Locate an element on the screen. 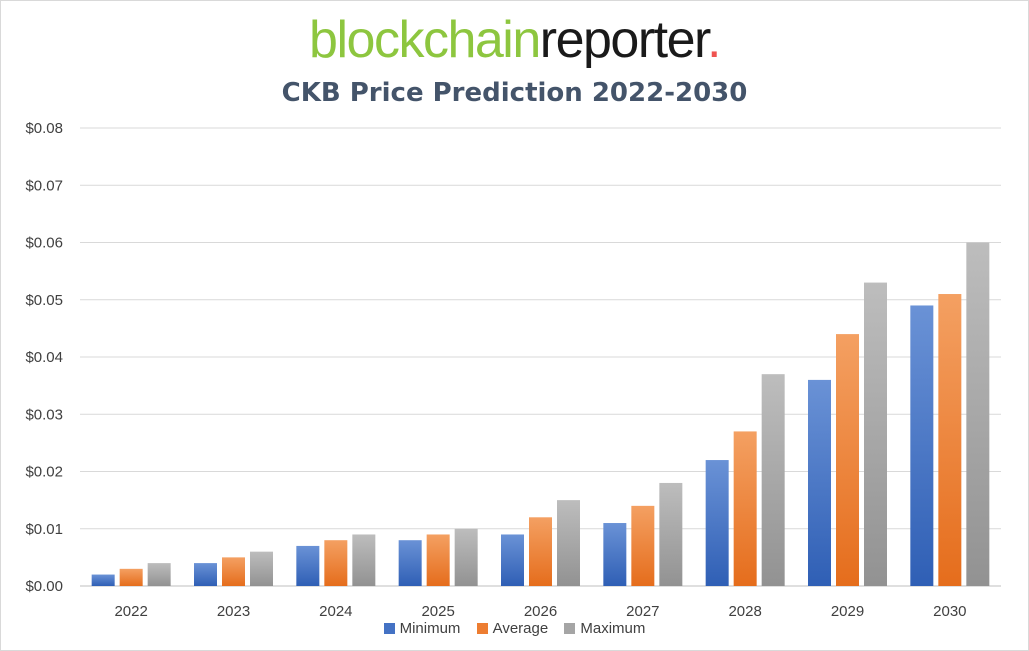 The image size is (1029, 651). logo-text-blockchain: blockchain is located at coordinates (425, 40).